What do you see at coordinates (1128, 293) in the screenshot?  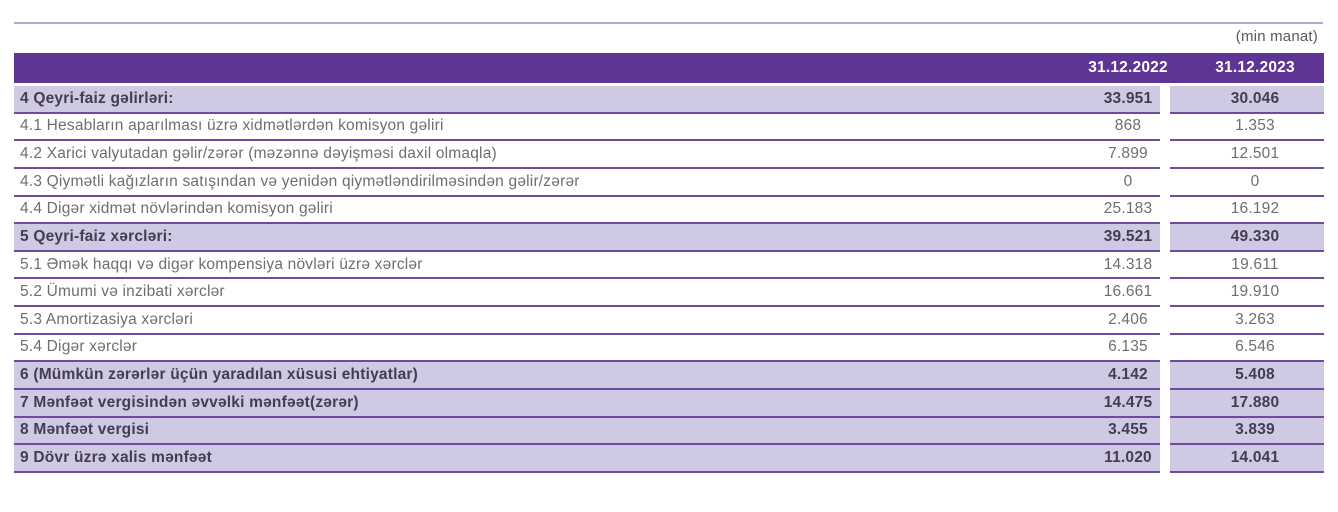 I see `value-2022: 16.661` at bounding box center [1128, 293].